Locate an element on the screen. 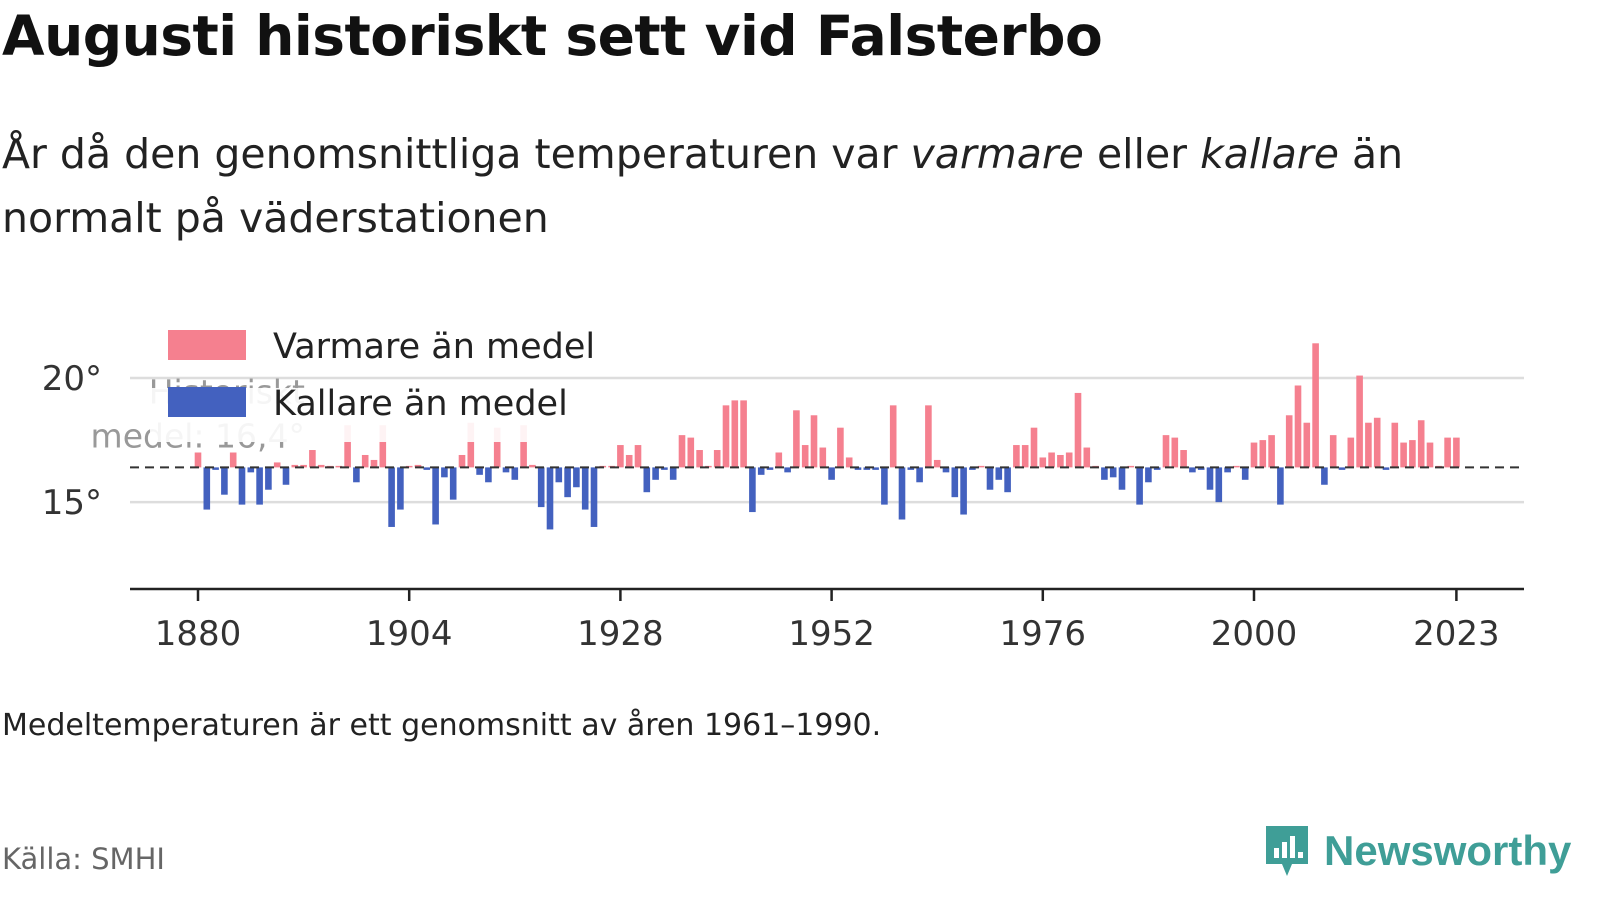  bar-1900 is located at coordinates (374, 463).